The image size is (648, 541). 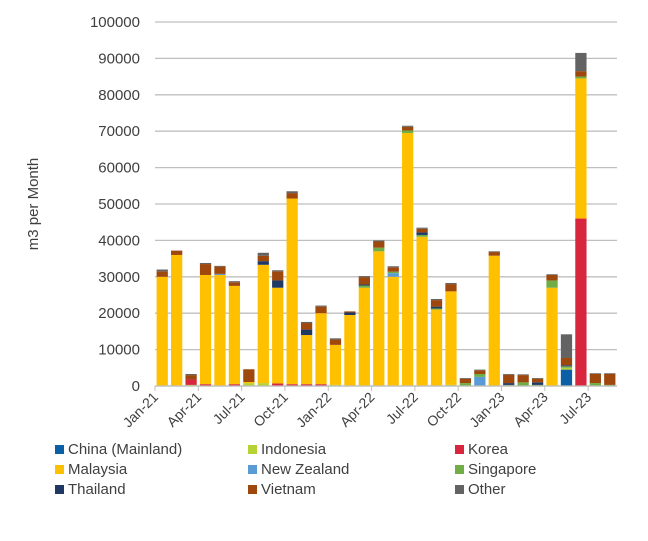 I want to click on legend-item: China (Mainland), so click(x=151, y=449).